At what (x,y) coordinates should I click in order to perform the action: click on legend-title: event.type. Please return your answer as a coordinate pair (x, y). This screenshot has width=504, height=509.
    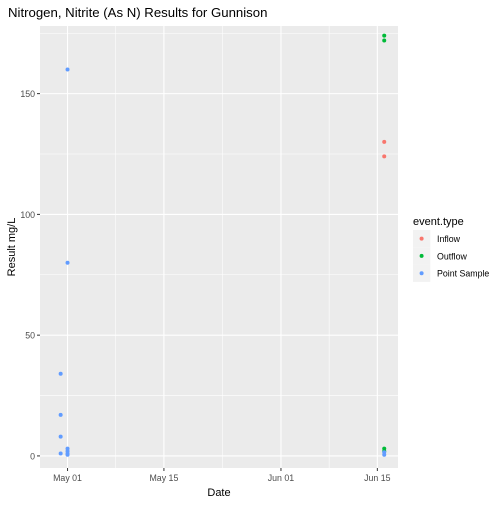
    Looking at the image, I should click on (438, 222).